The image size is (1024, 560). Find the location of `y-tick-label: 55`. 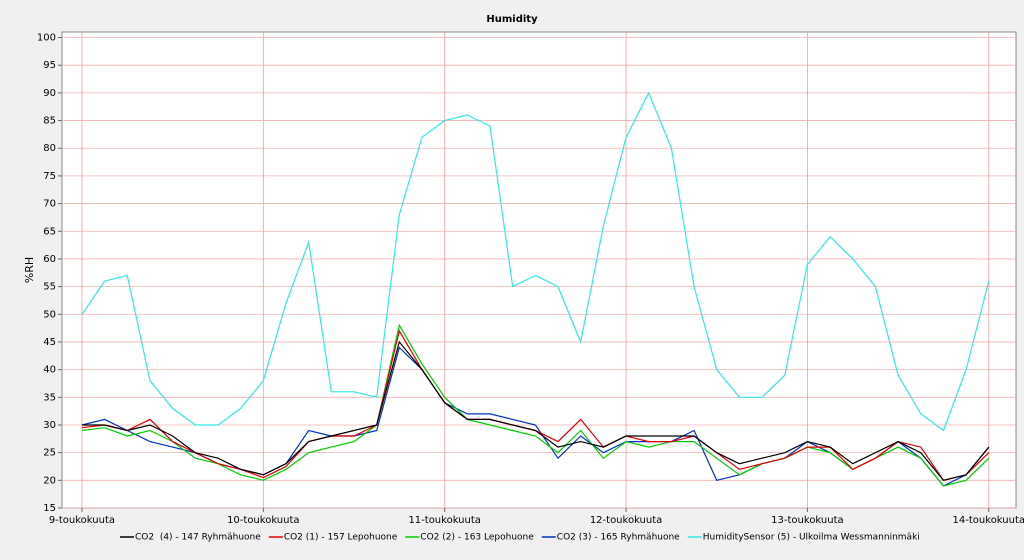

y-tick-label: 55 is located at coordinates (49, 287).